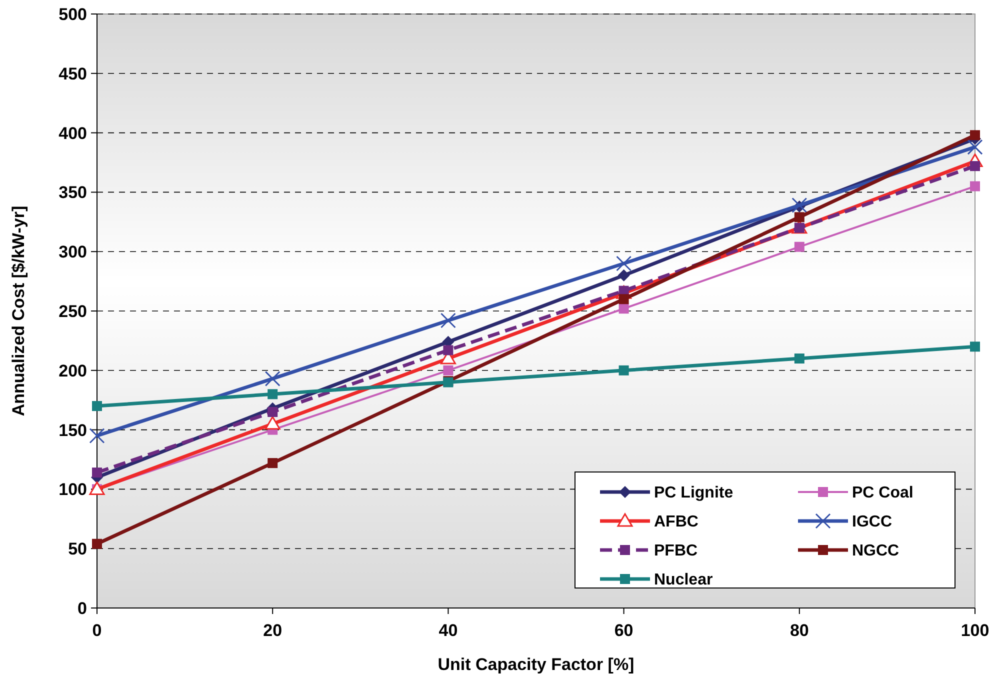 The width and height of the screenshot is (999, 680). I want to click on x-tick-label: 40, so click(448, 630).